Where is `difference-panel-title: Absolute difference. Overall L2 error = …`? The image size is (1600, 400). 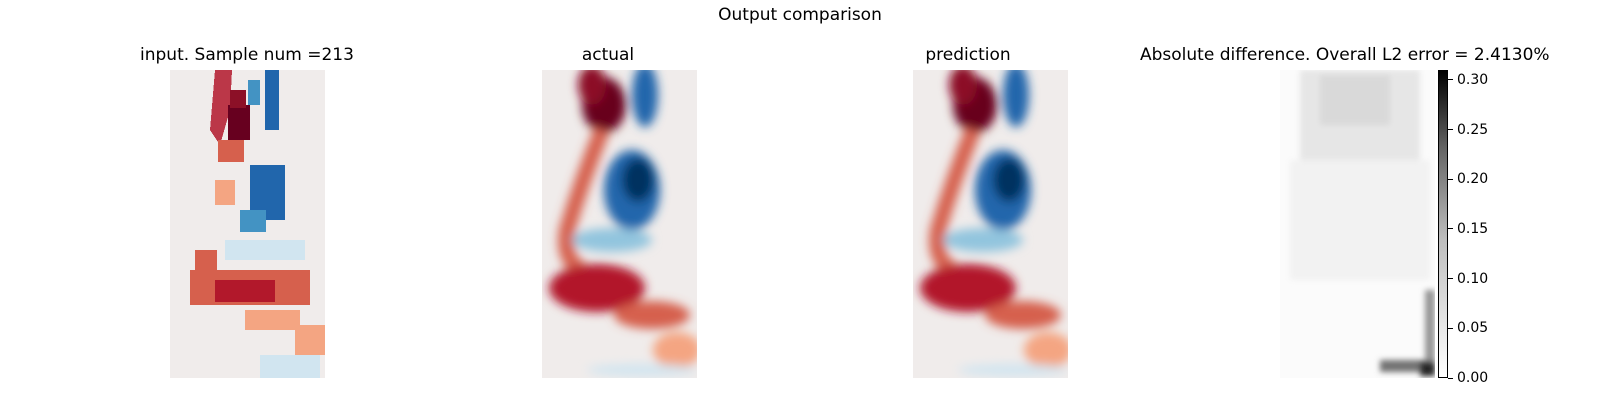 difference-panel-title: Absolute difference. Overall L2 error = … is located at coordinates (1345, 55).